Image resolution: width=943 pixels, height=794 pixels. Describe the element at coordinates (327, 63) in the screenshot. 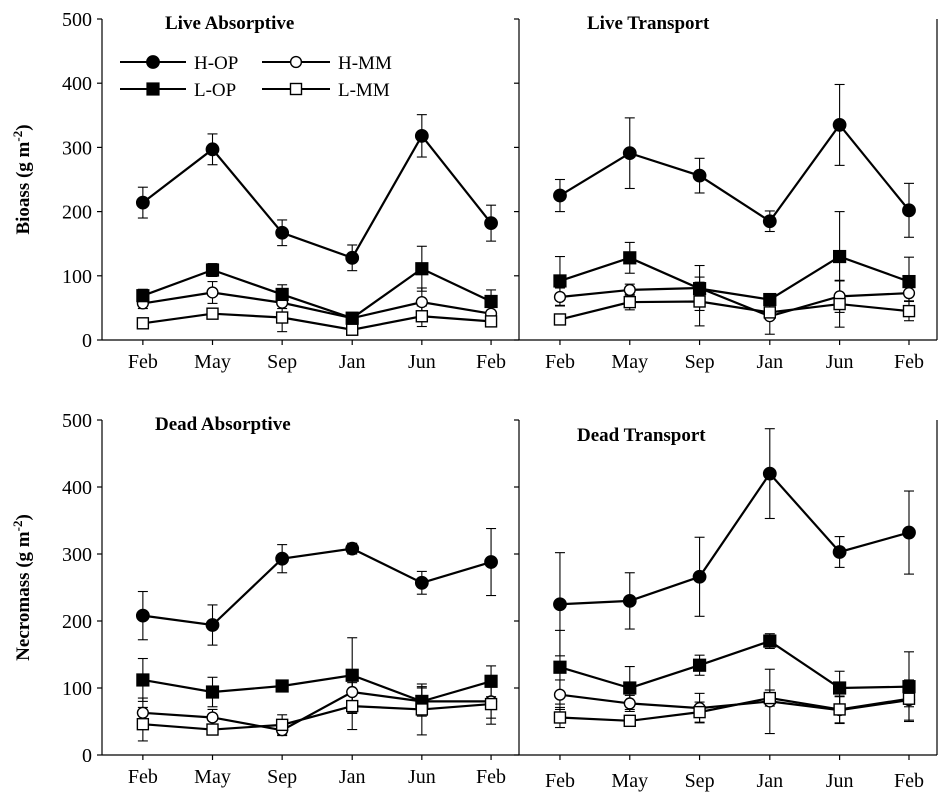

I see `legend-item-h-mm: H-MM` at that location.